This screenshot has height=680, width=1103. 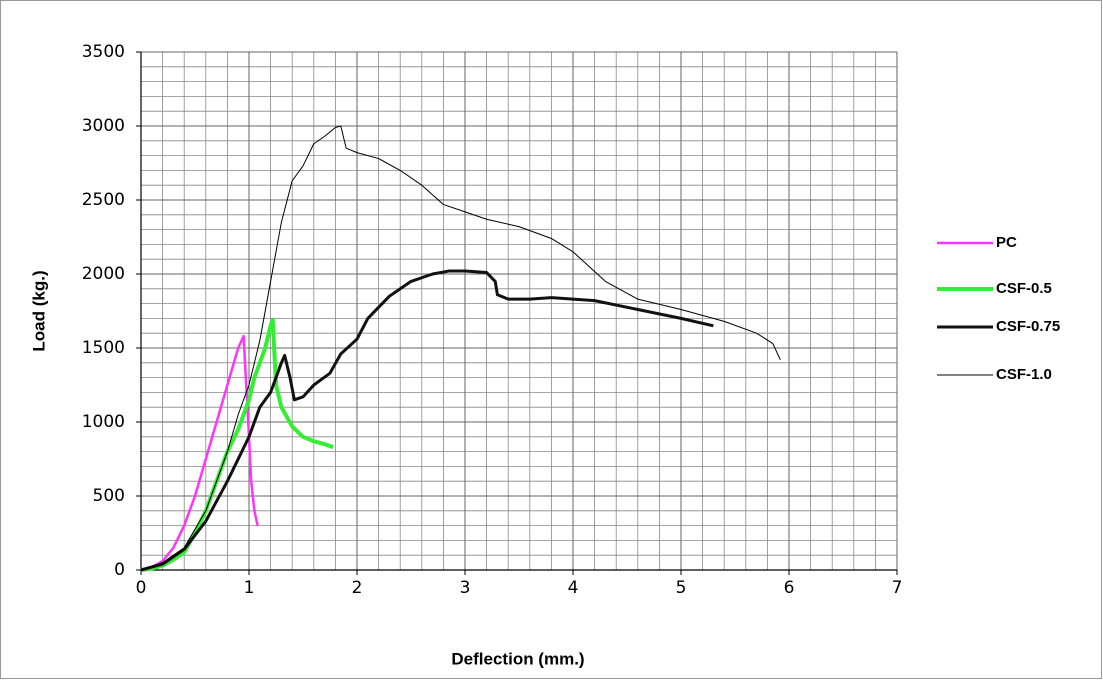 What do you see at coordinates (1024, 288) in the screenshot?
I see `legend-label: CSF-0.5` at bounding box center [1024, 288].